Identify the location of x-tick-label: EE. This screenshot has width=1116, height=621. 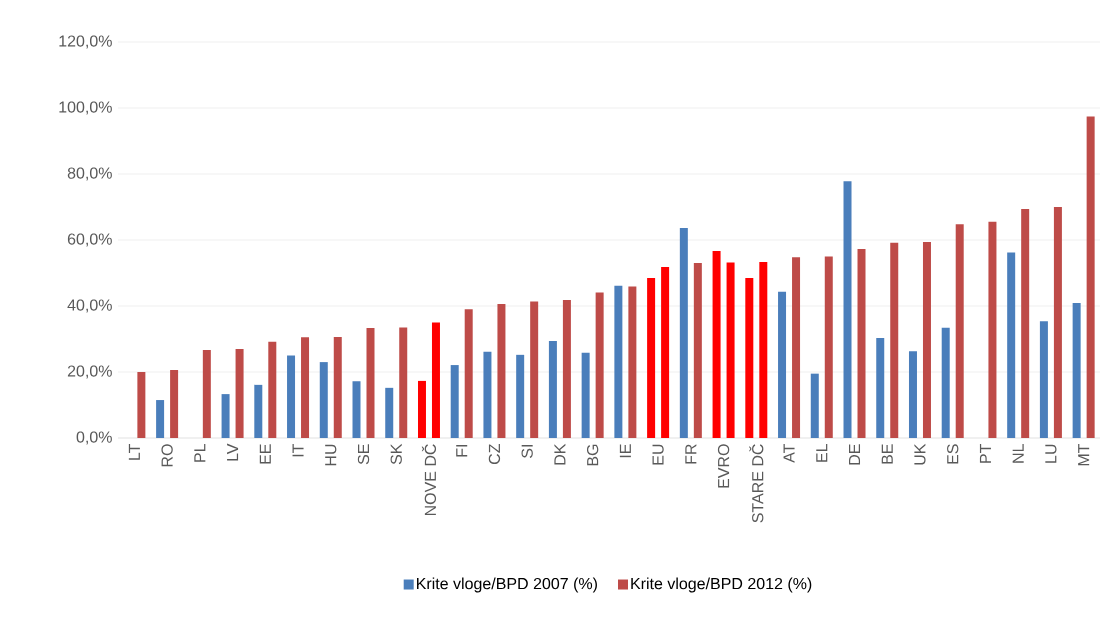
(265, 454).